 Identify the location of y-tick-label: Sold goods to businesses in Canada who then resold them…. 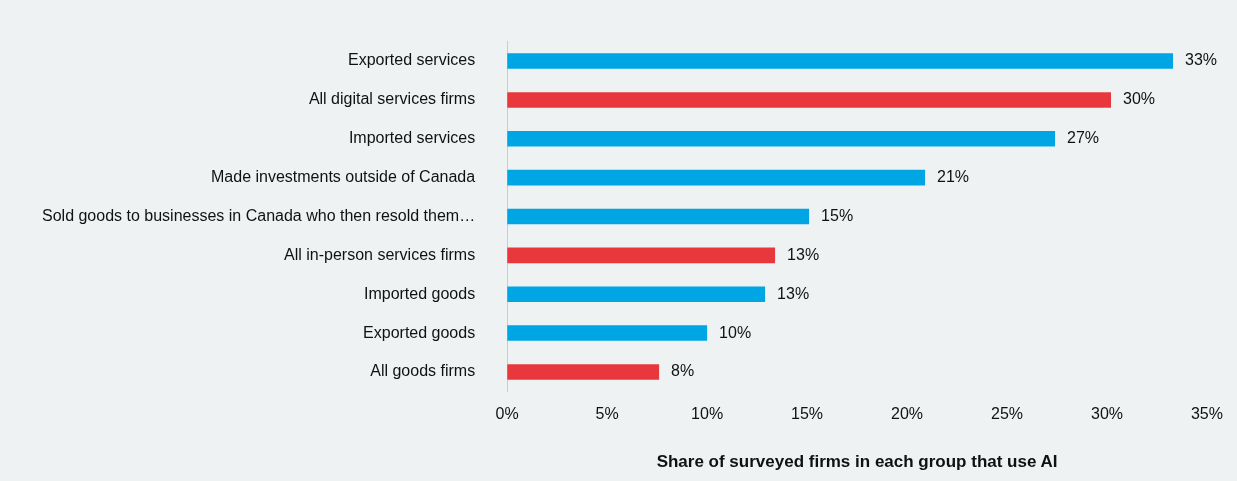
(259, 215).